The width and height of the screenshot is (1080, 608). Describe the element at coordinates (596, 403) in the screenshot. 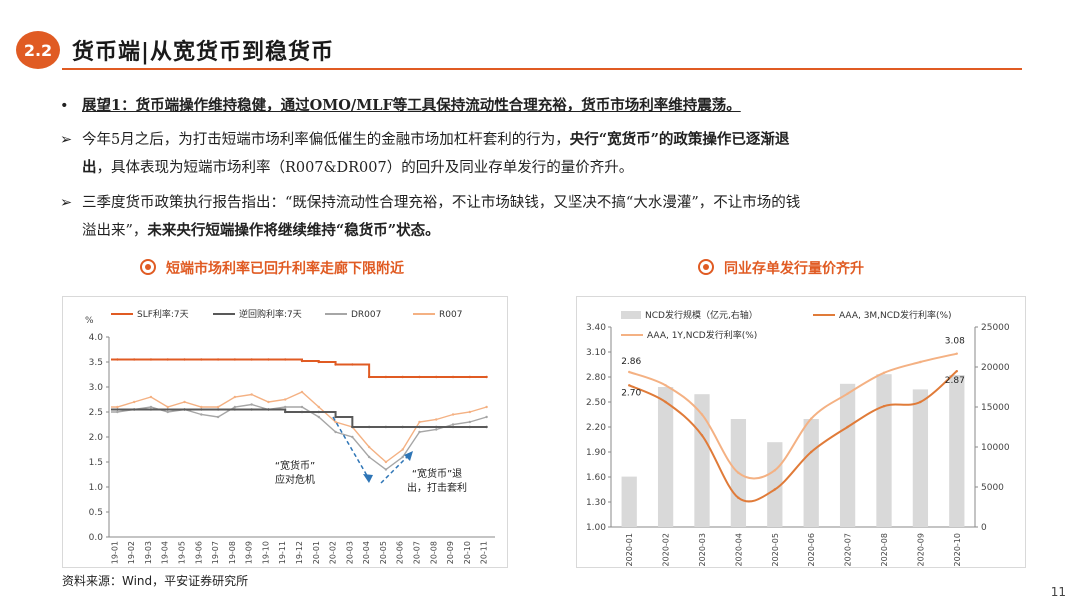

I see `y-tick-label: 2.50` at that location.